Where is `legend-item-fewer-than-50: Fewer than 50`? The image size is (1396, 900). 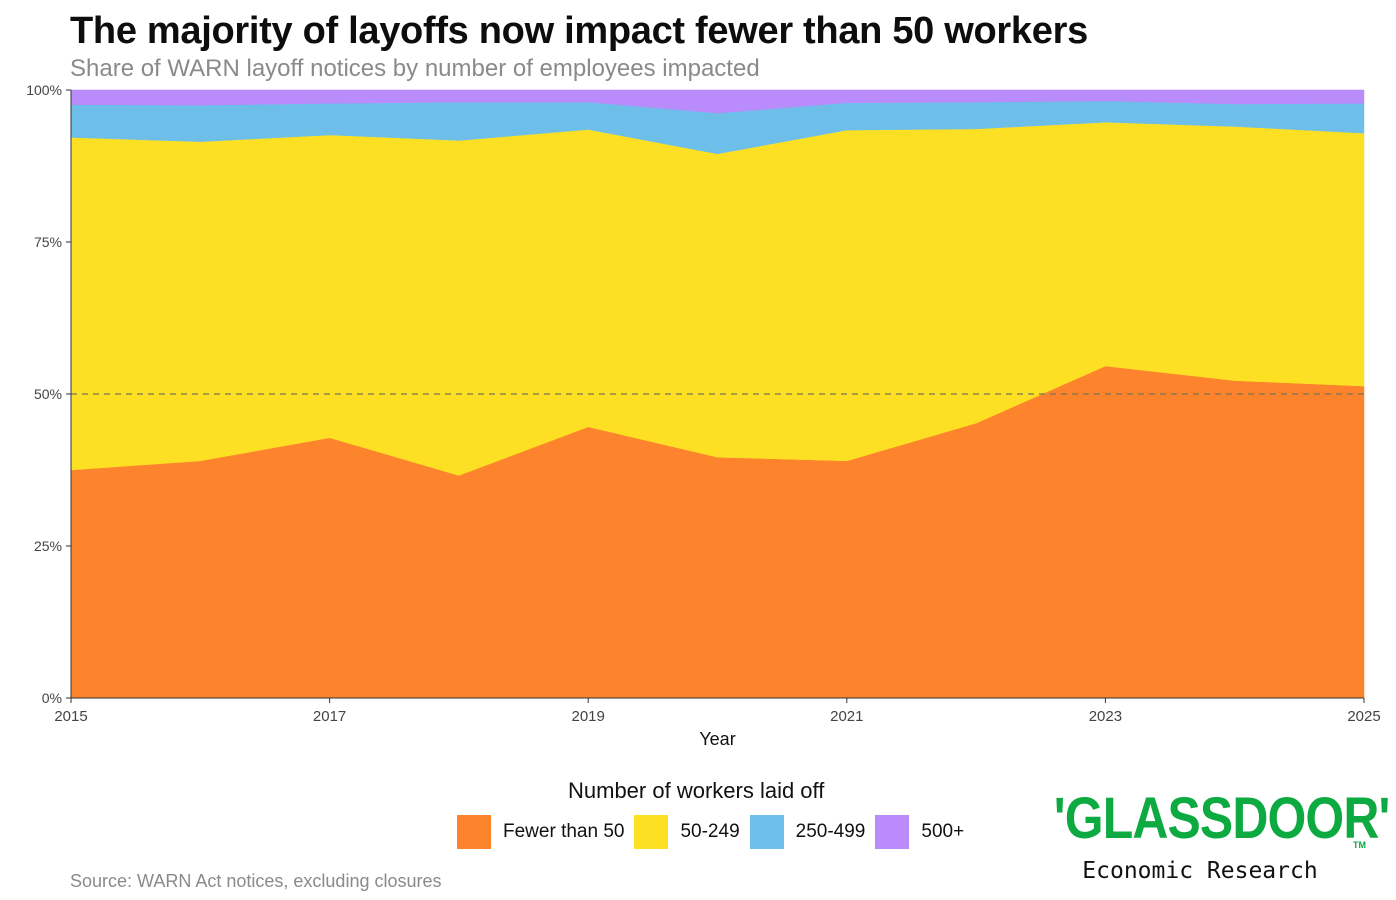 legend-item-fewer-than-50: Fewer than 50 is located at coordinates (540, 832).